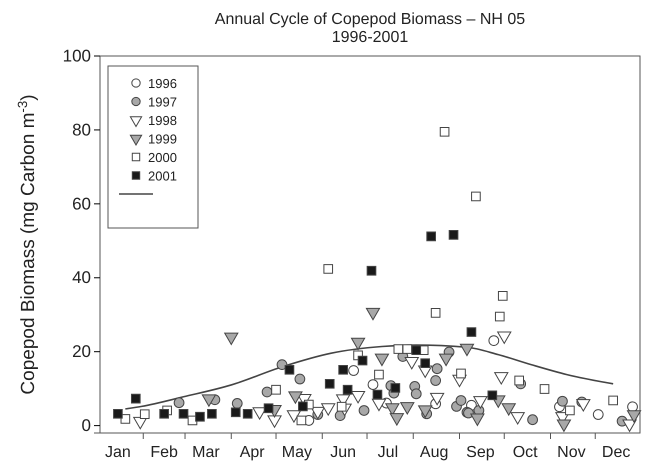 The image size is (655, 467). I want to click on x-tick-label: Nov, so click(571, 452).